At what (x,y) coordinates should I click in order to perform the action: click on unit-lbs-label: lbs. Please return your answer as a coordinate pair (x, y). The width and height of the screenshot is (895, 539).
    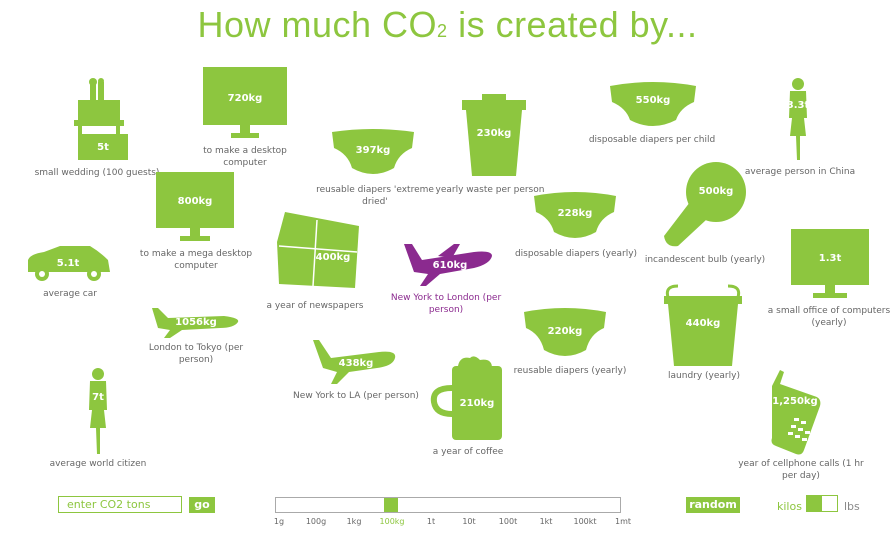
    Looking at the image, I should click on (852, 506).